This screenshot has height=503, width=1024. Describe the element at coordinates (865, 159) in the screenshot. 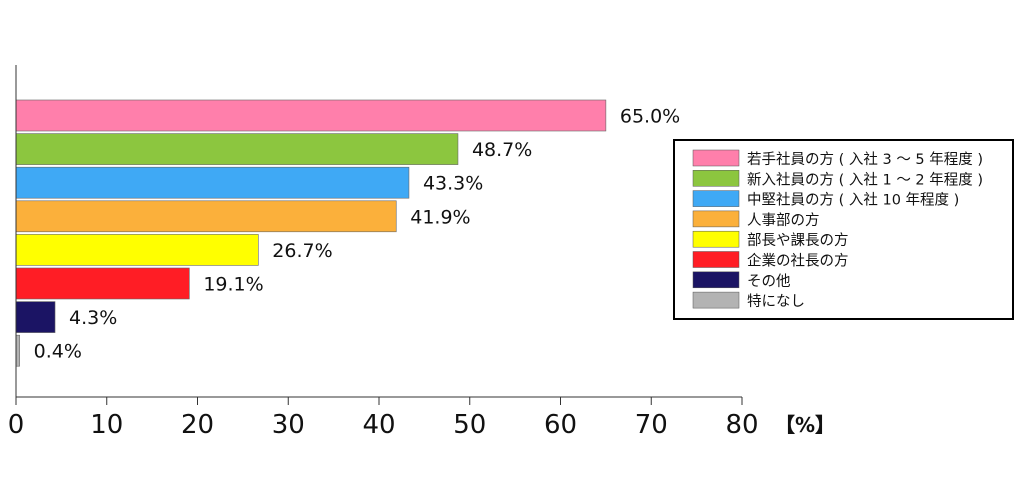

I see `legend-label-0: 若手社員の方 ( 入社 3 ～ 5 年程度 )` at that location.